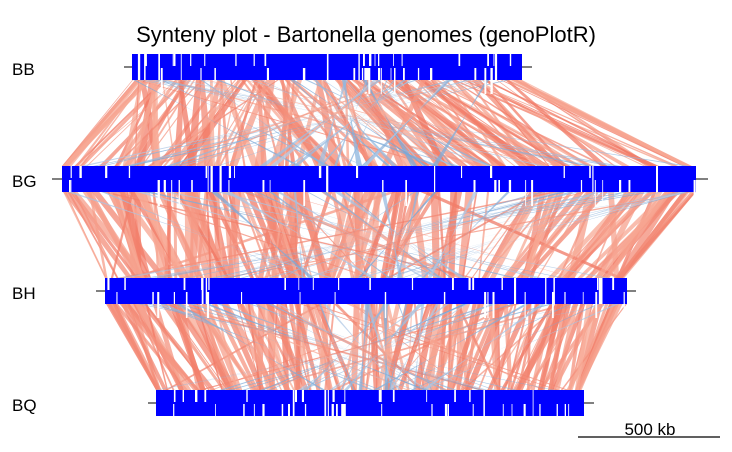  I want to click on genome-track, so click(370, 403).